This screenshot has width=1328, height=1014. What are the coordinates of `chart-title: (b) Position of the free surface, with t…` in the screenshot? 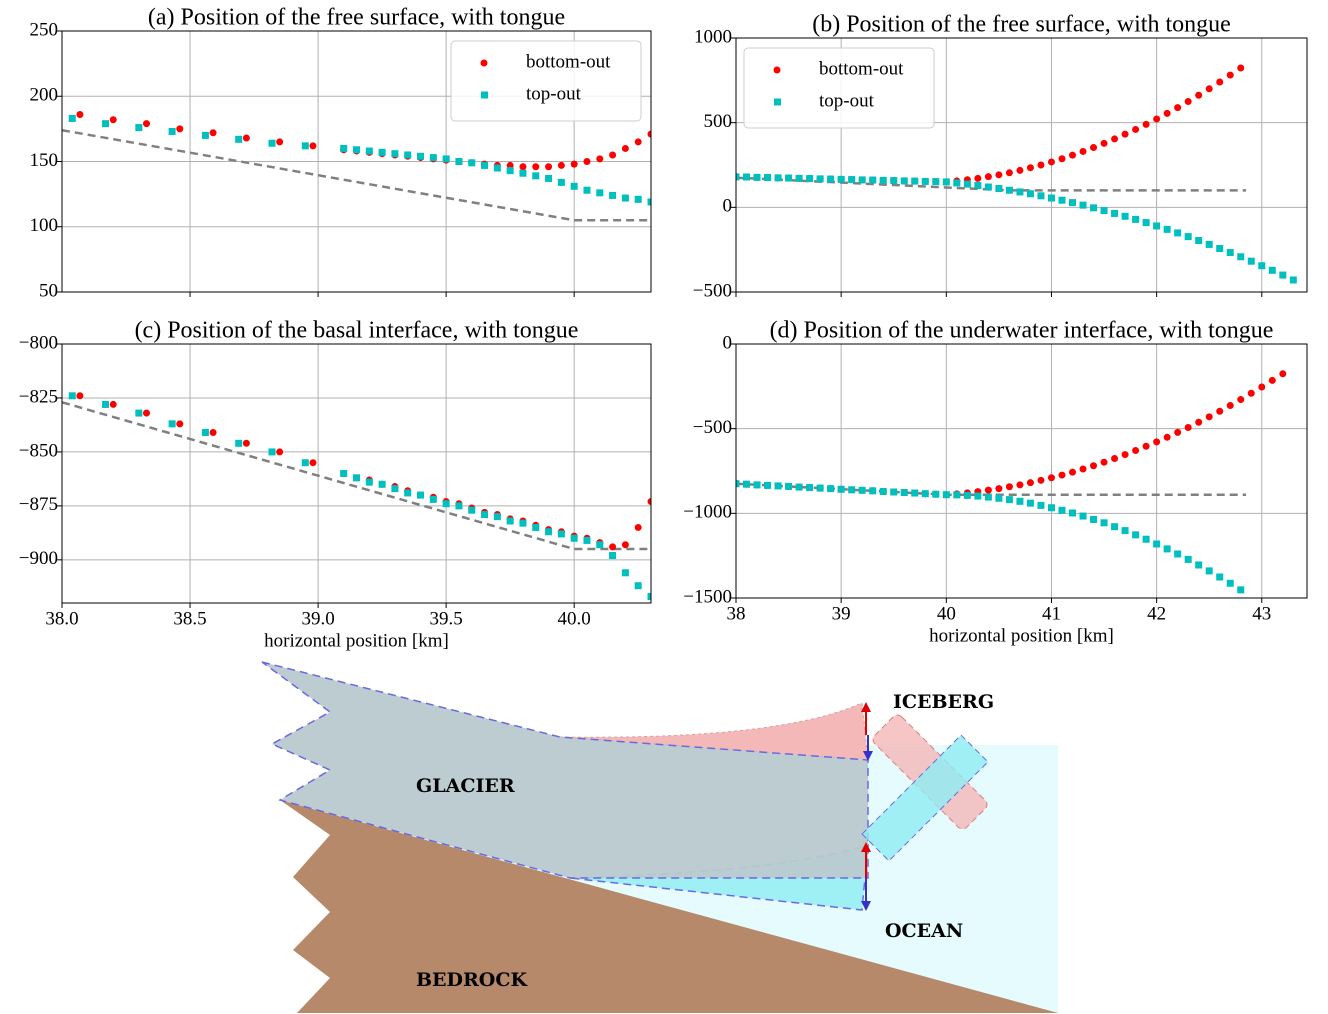 It's located at (1021, 25).